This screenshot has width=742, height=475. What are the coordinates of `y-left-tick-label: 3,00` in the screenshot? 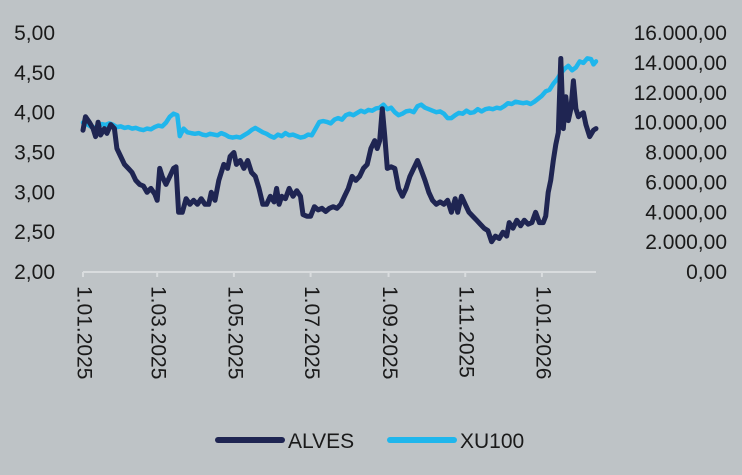 It's located at (34, 192).